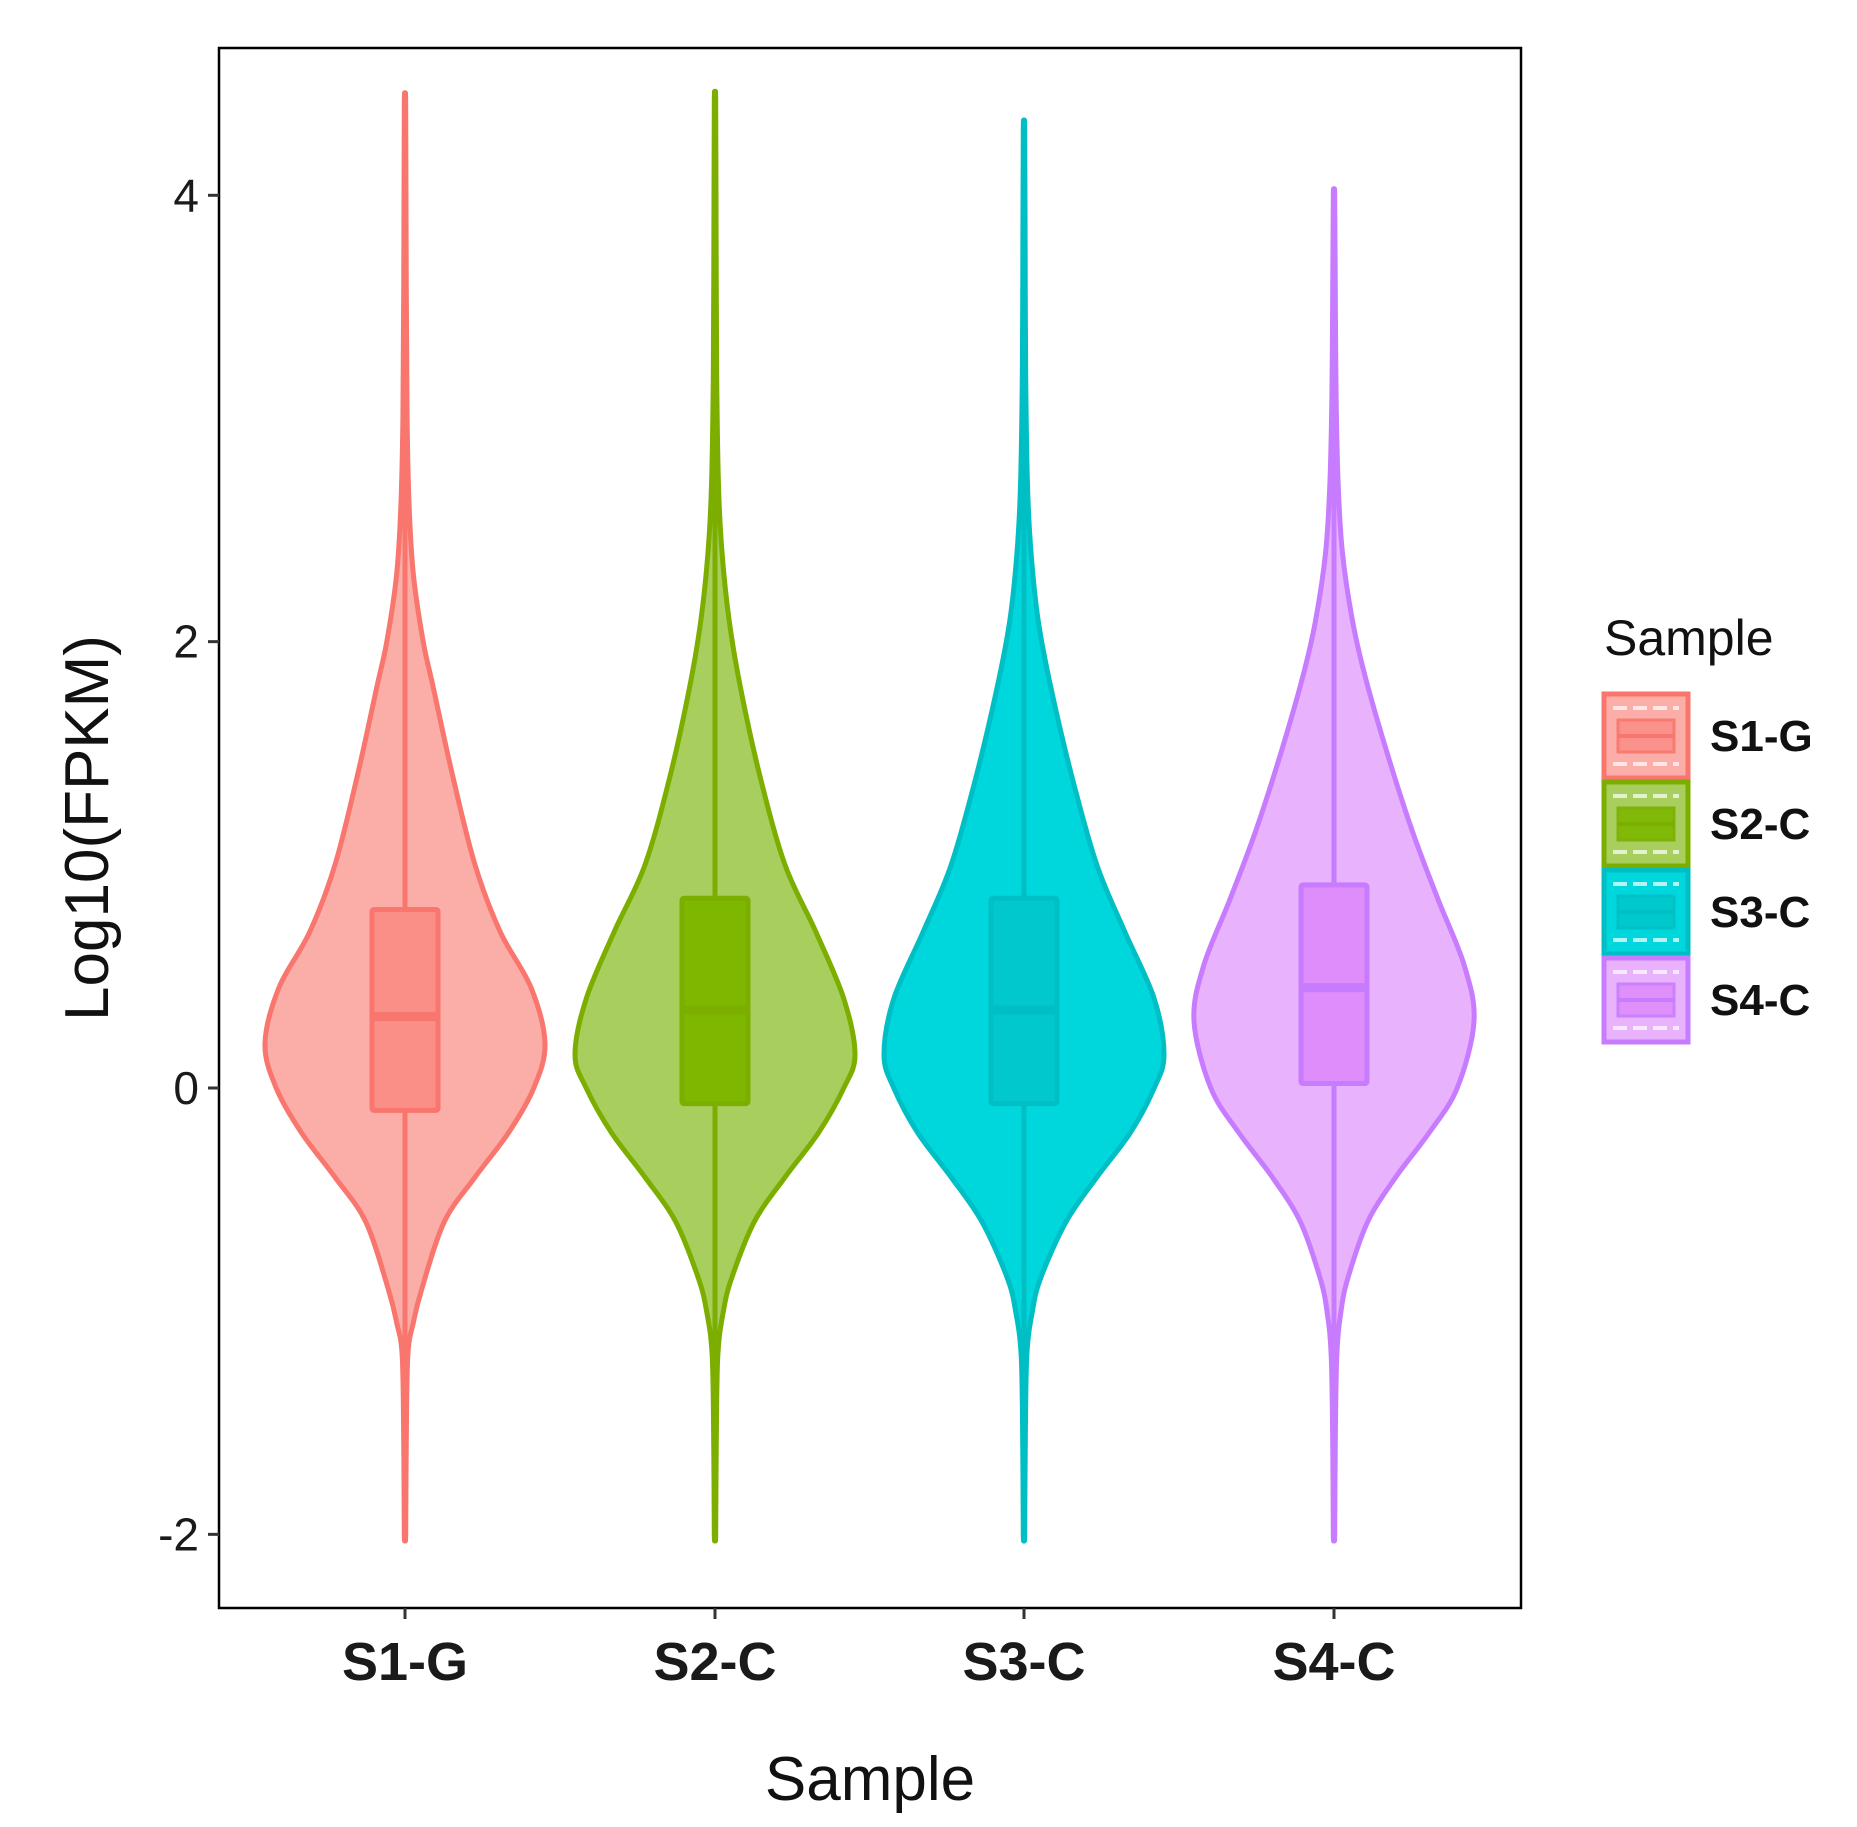  What do you see at coordinates (1761, 736) in the screenshot?
I see `legend-label: S1-G` at bounding box center [1761, 736].